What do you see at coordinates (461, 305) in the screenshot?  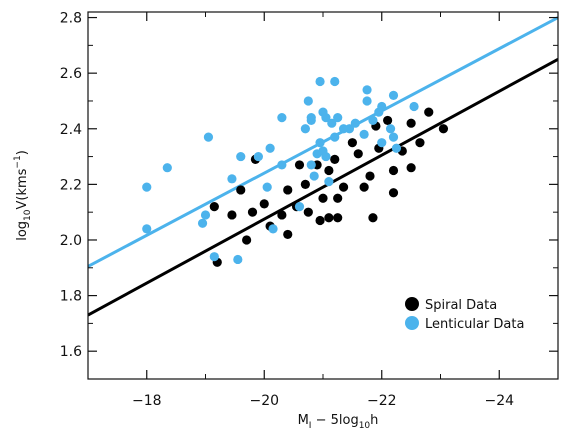 I see `legend-label-spiral: Spiral Data` at bounding box center [461, 305].